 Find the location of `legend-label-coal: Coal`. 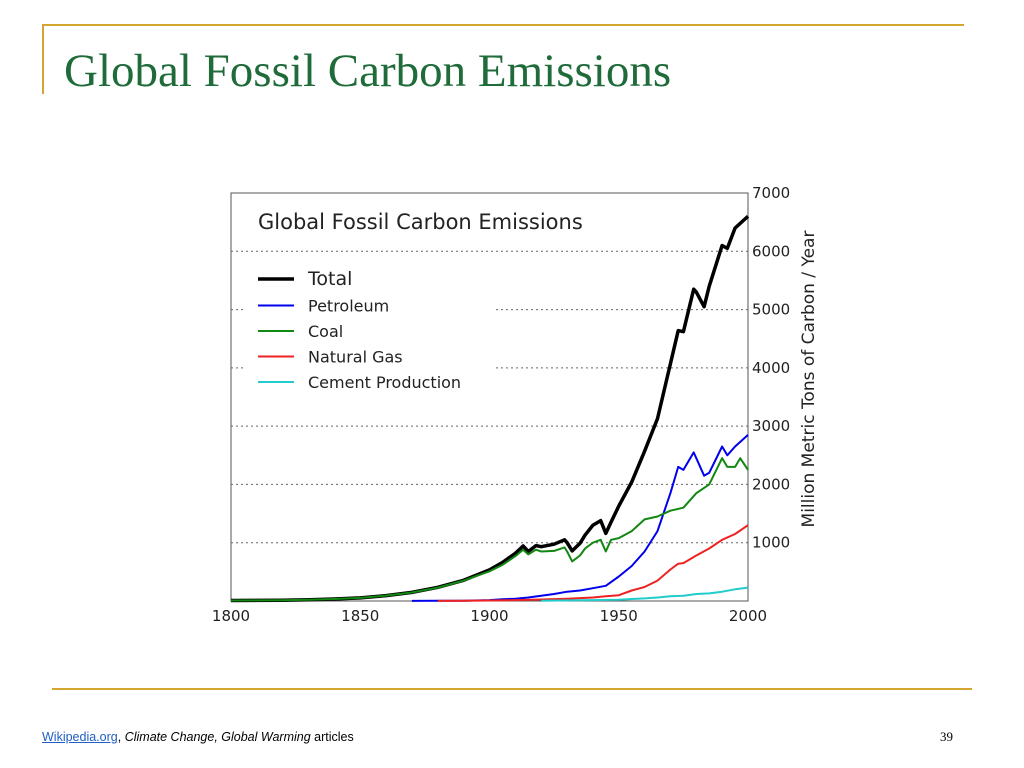

legend-label-coal: Coal is located at coordinates (325, 331).